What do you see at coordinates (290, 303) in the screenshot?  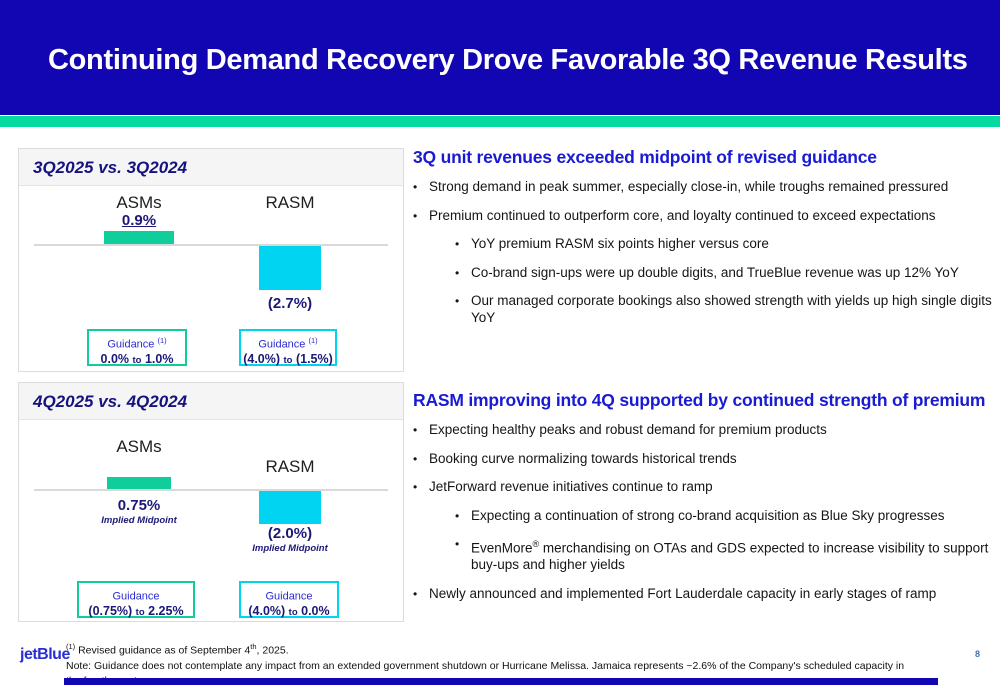 I see `rasm-value: (2.7%)` at bounding box center [290, 303].